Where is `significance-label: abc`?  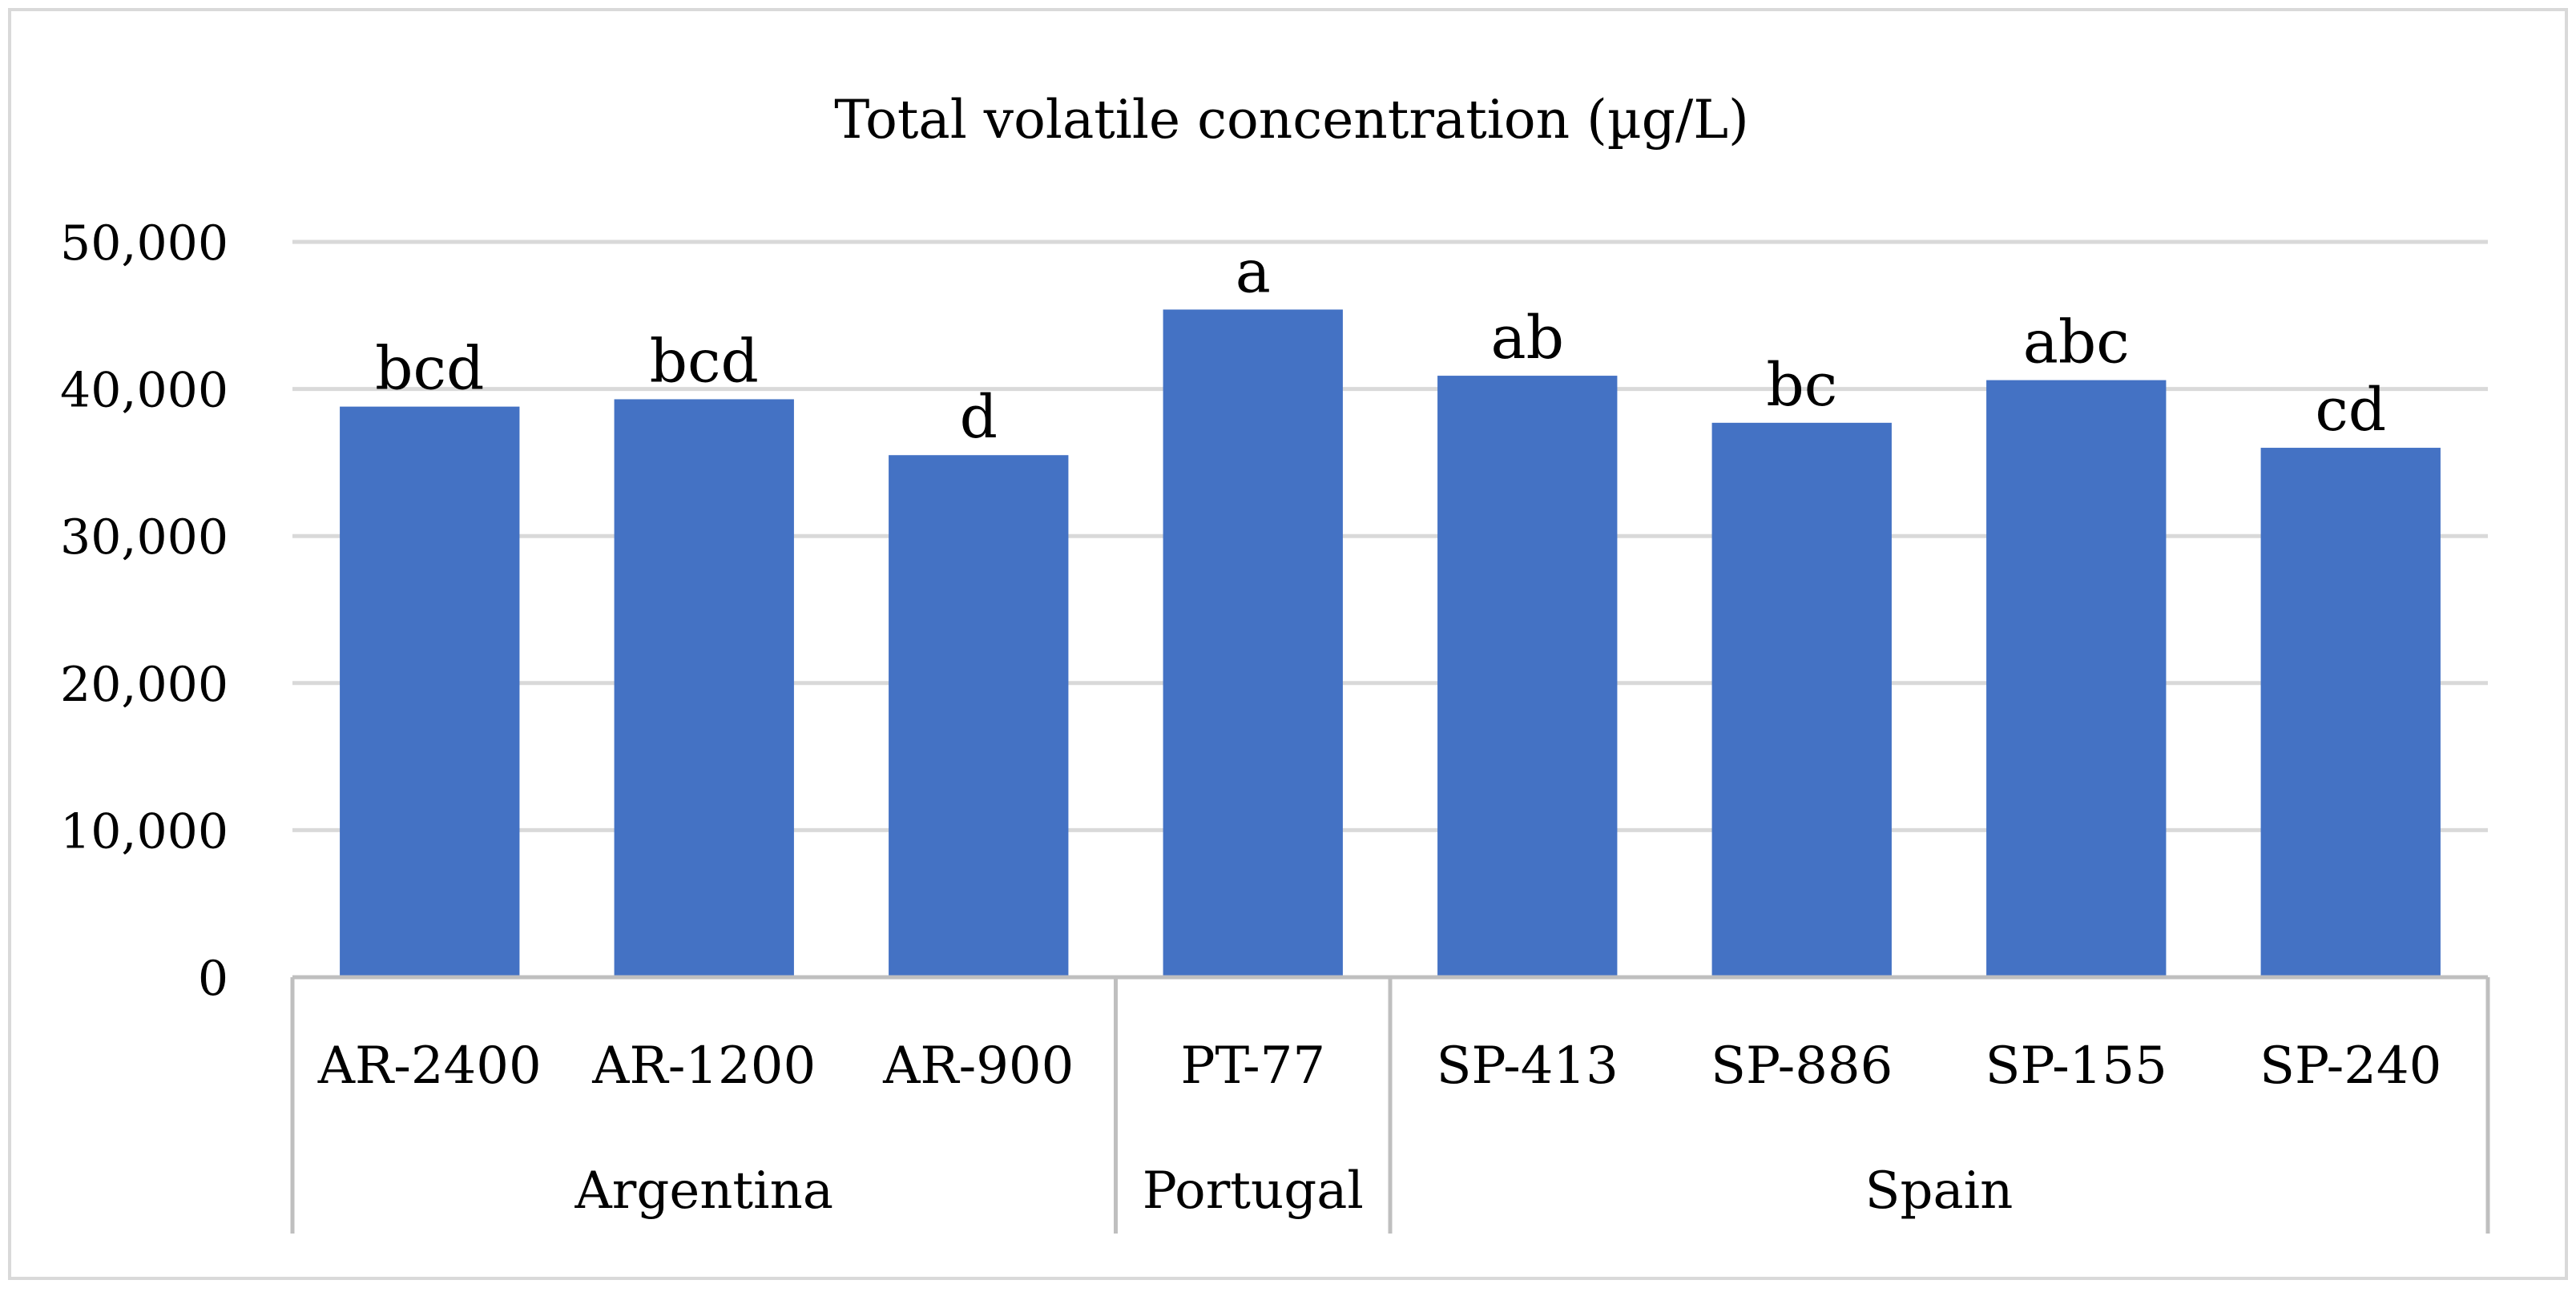
significance-label: abc is located at coordinates (2076, 342).